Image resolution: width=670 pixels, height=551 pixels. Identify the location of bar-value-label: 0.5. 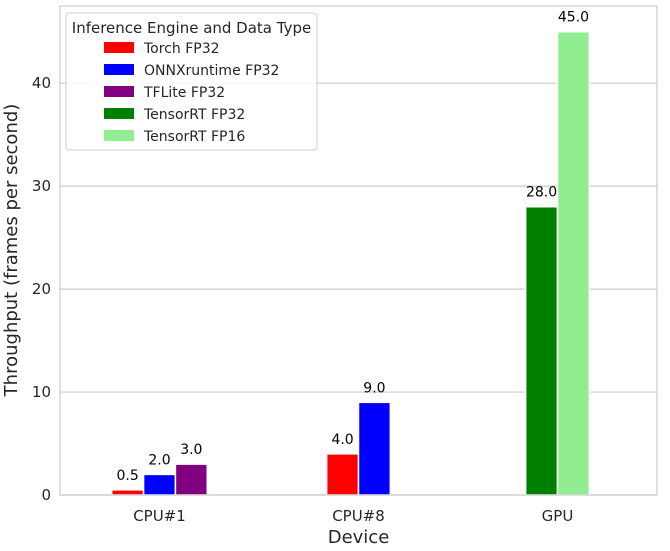
(128, 476).